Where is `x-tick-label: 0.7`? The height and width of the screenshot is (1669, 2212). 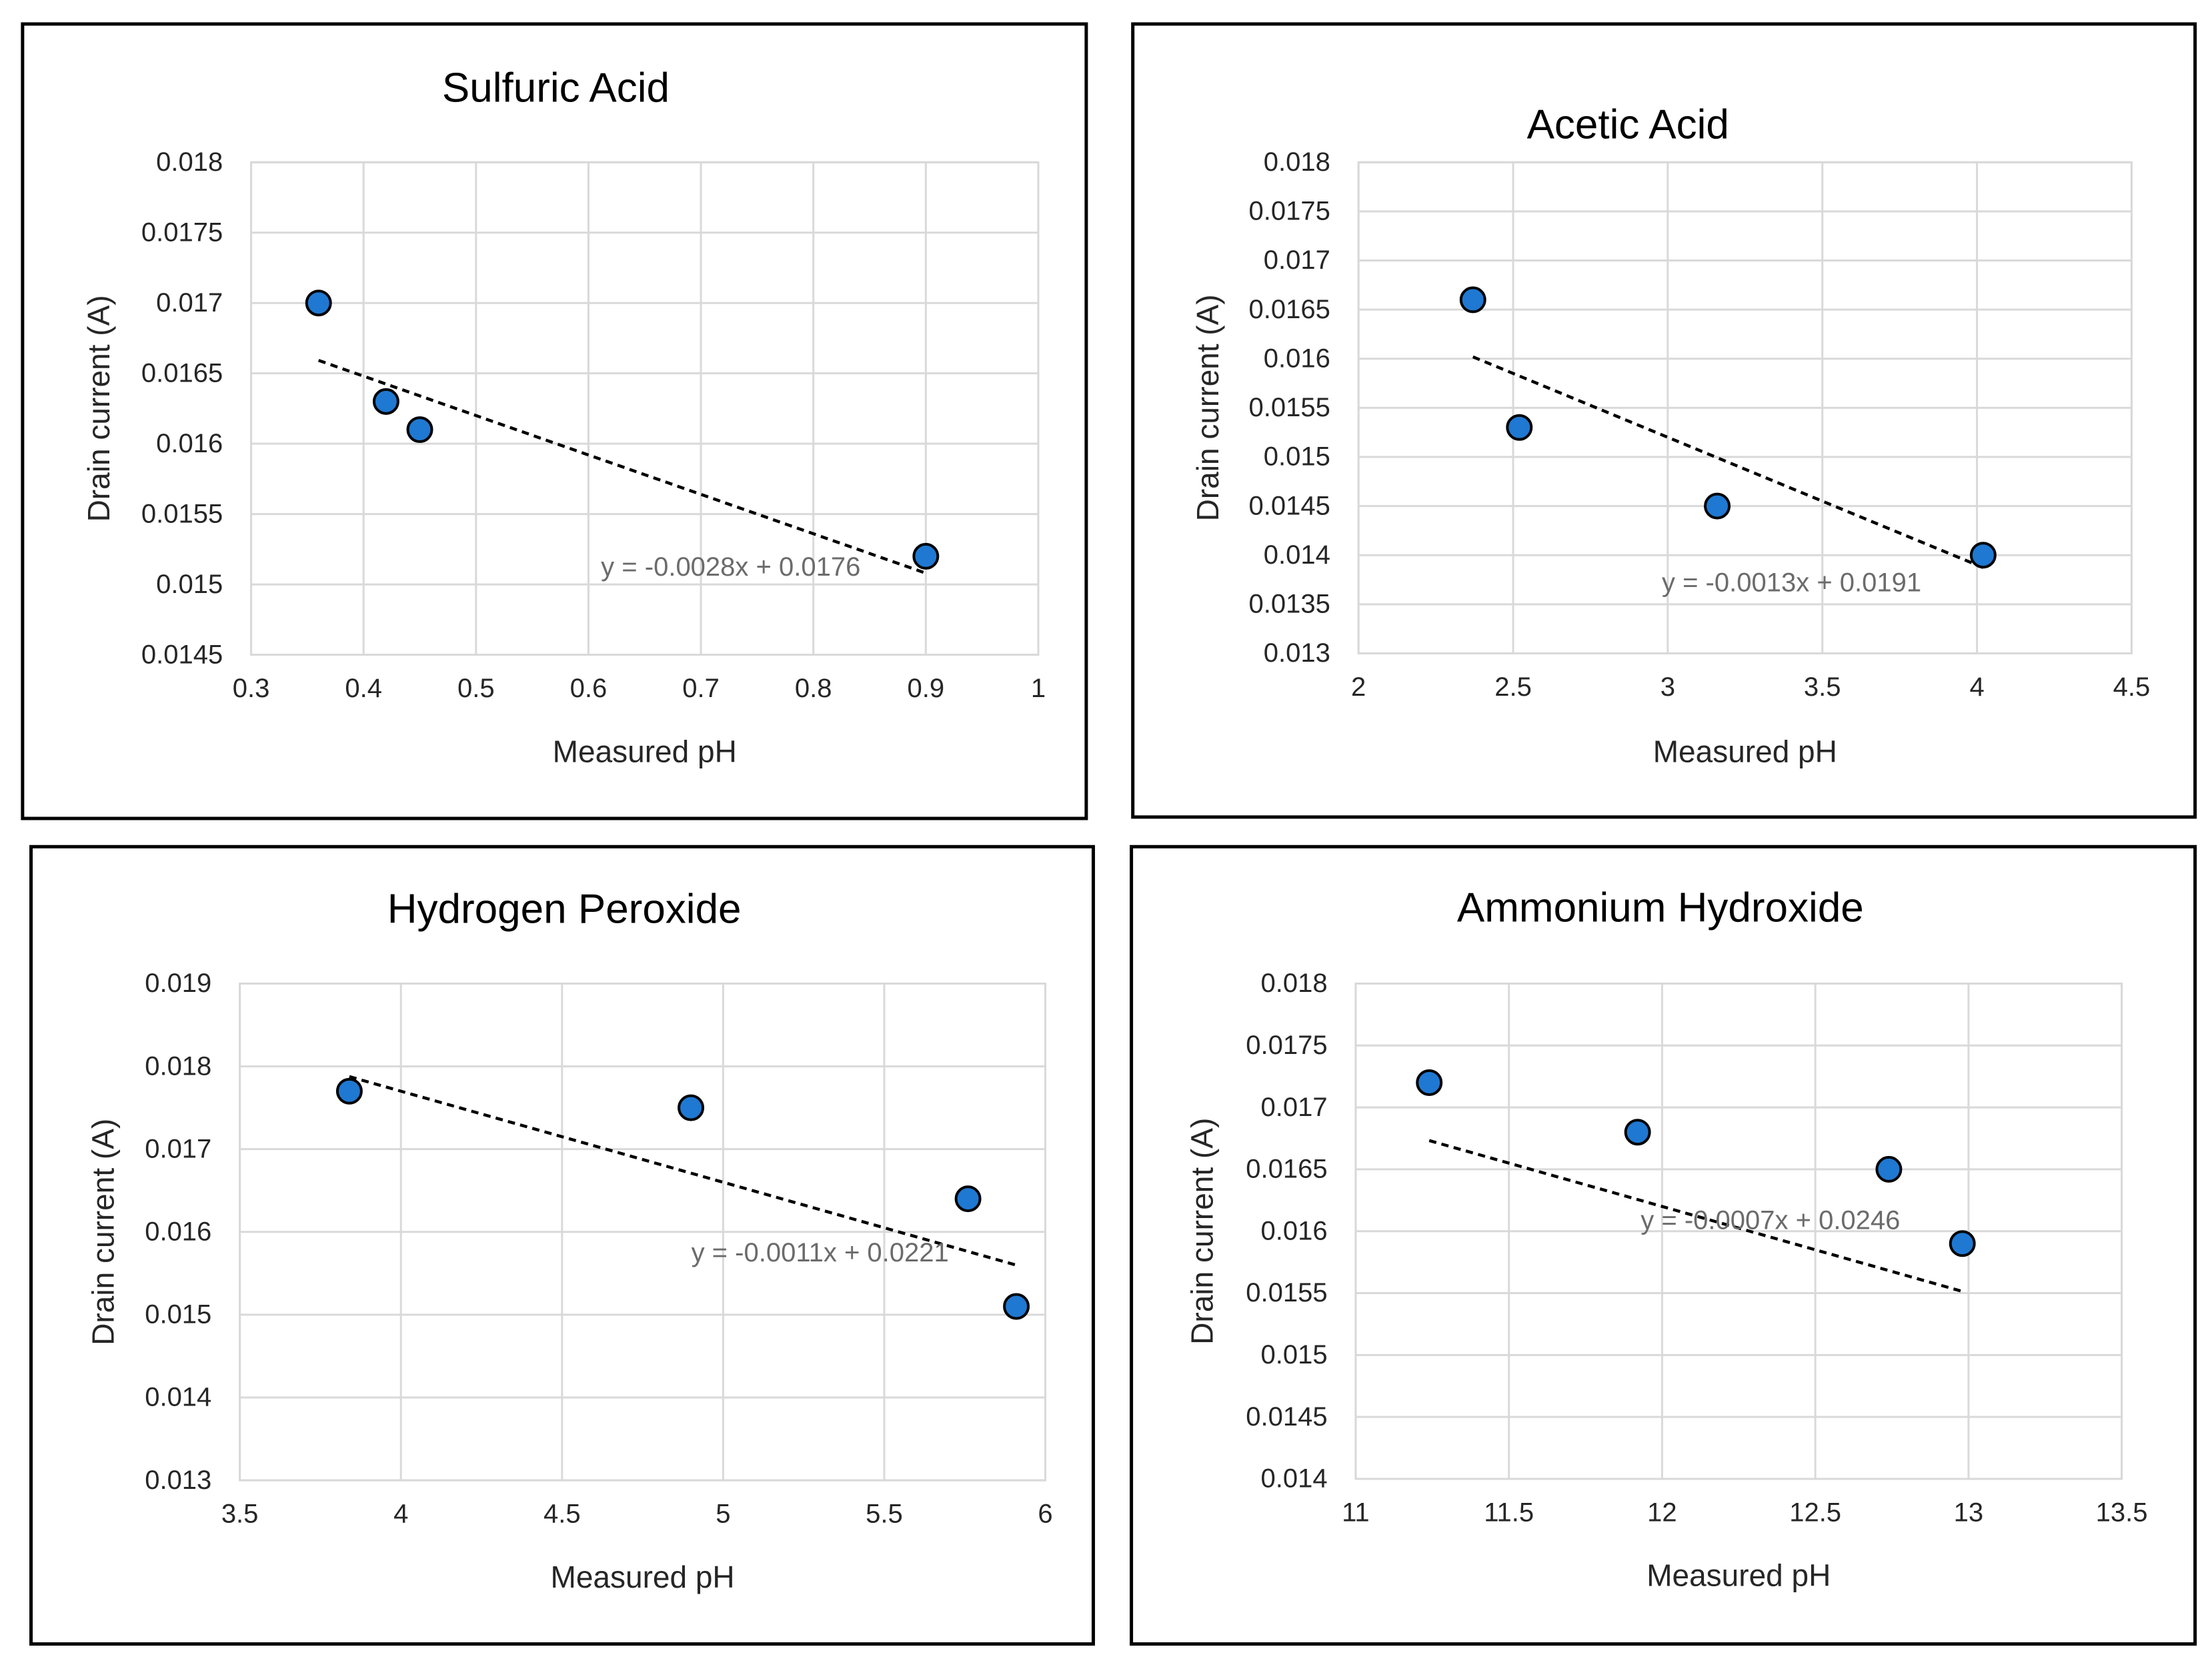 x-tick-label: 0.7 is located at coordinates (701, 688).